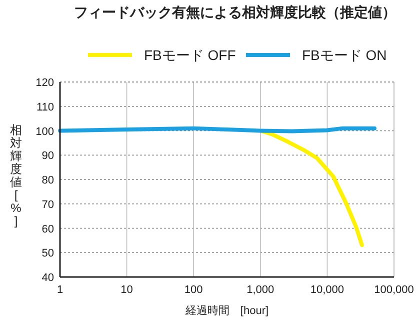  I want to click on x-tick-label: 10, so click(126, 290).